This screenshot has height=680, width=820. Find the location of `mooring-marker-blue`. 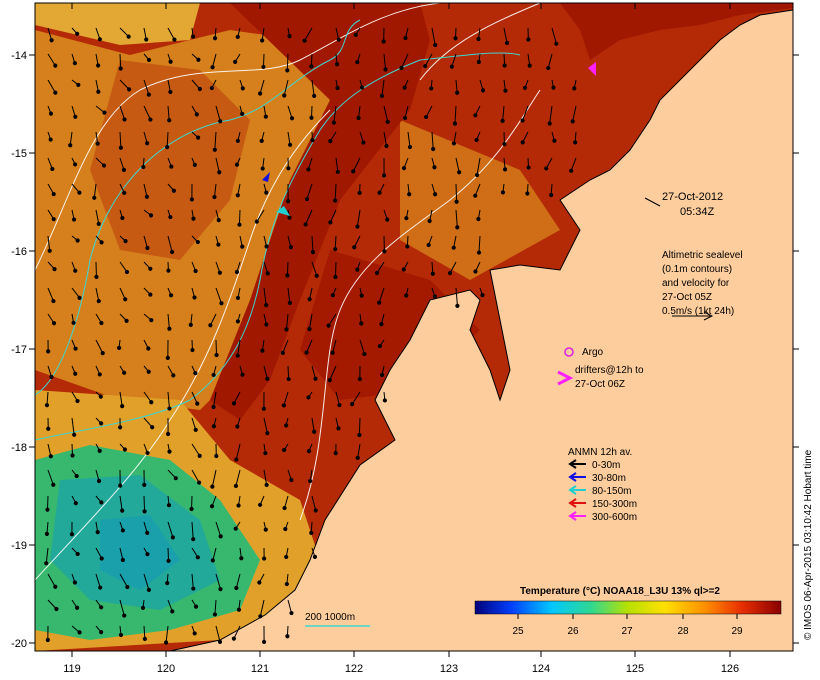

mooring-marker-blue is located at coordinates (266, 177).